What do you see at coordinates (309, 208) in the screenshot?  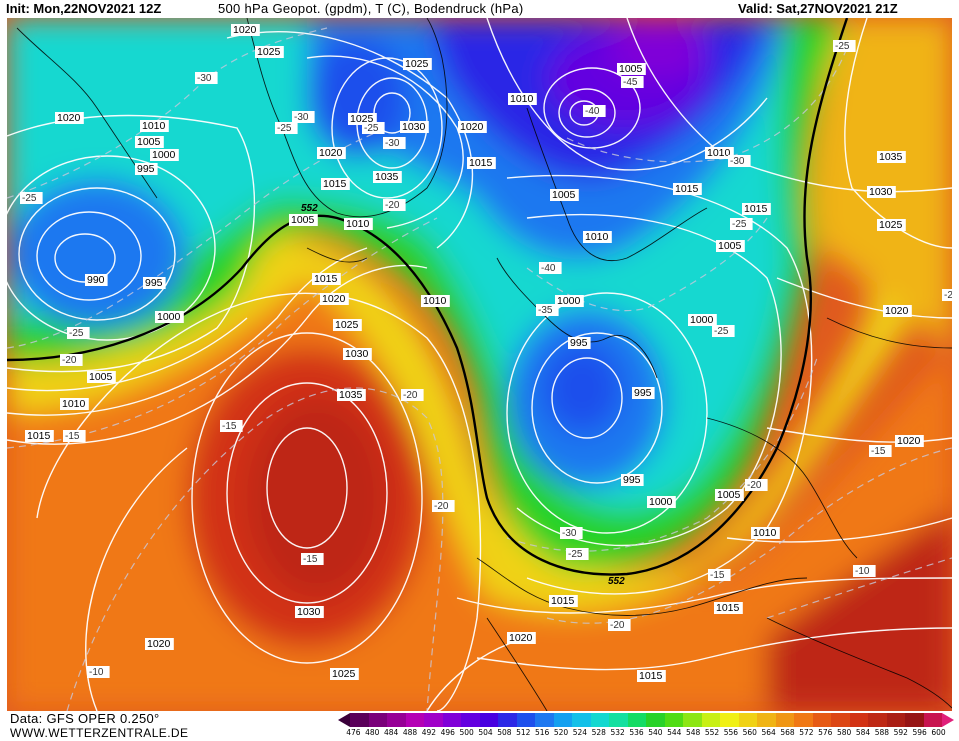 I see `contour-552-label-north: 552` at bounding box center [309, 208].